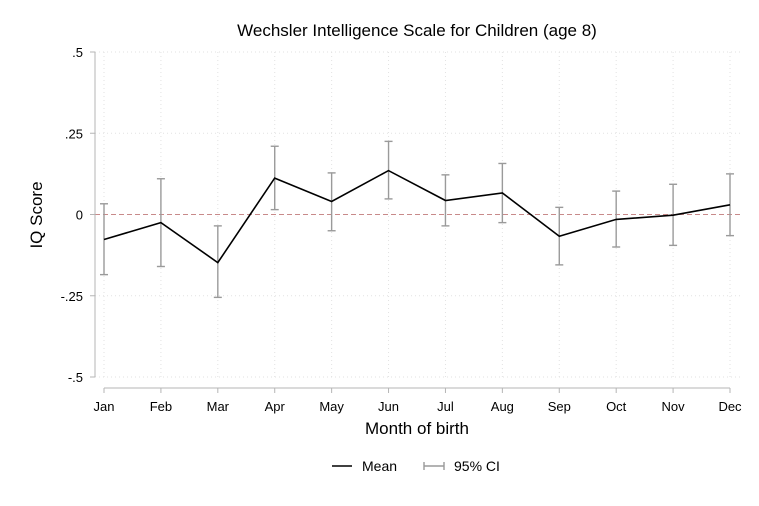  What do you see at coordinates (559, 406) in the screenshot?
I see `x-tick-label: Sep` at bounding box center [559, 406].